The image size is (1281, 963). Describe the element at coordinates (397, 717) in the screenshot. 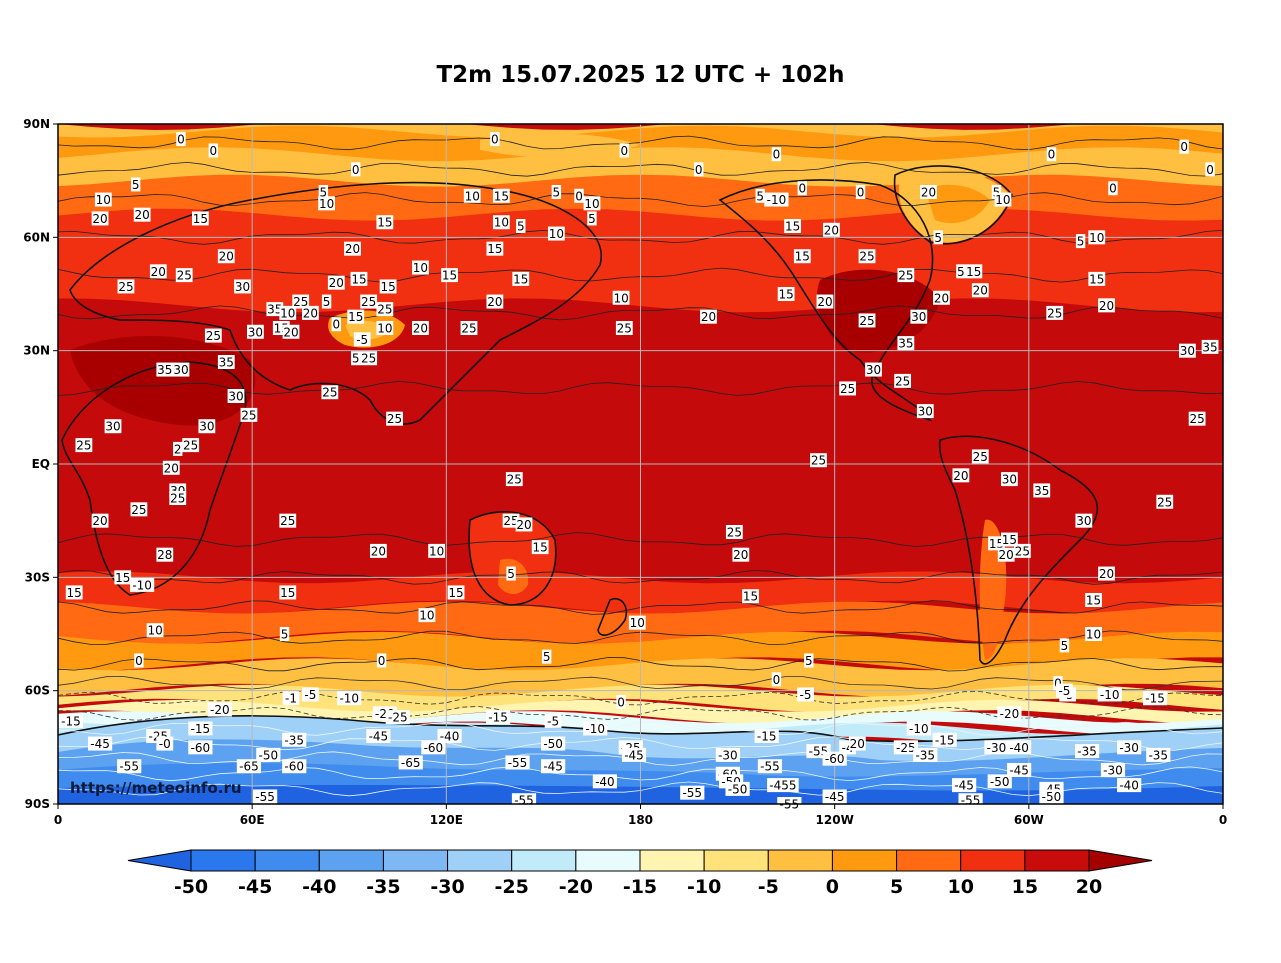

I see `contour-label: -25` at that location.